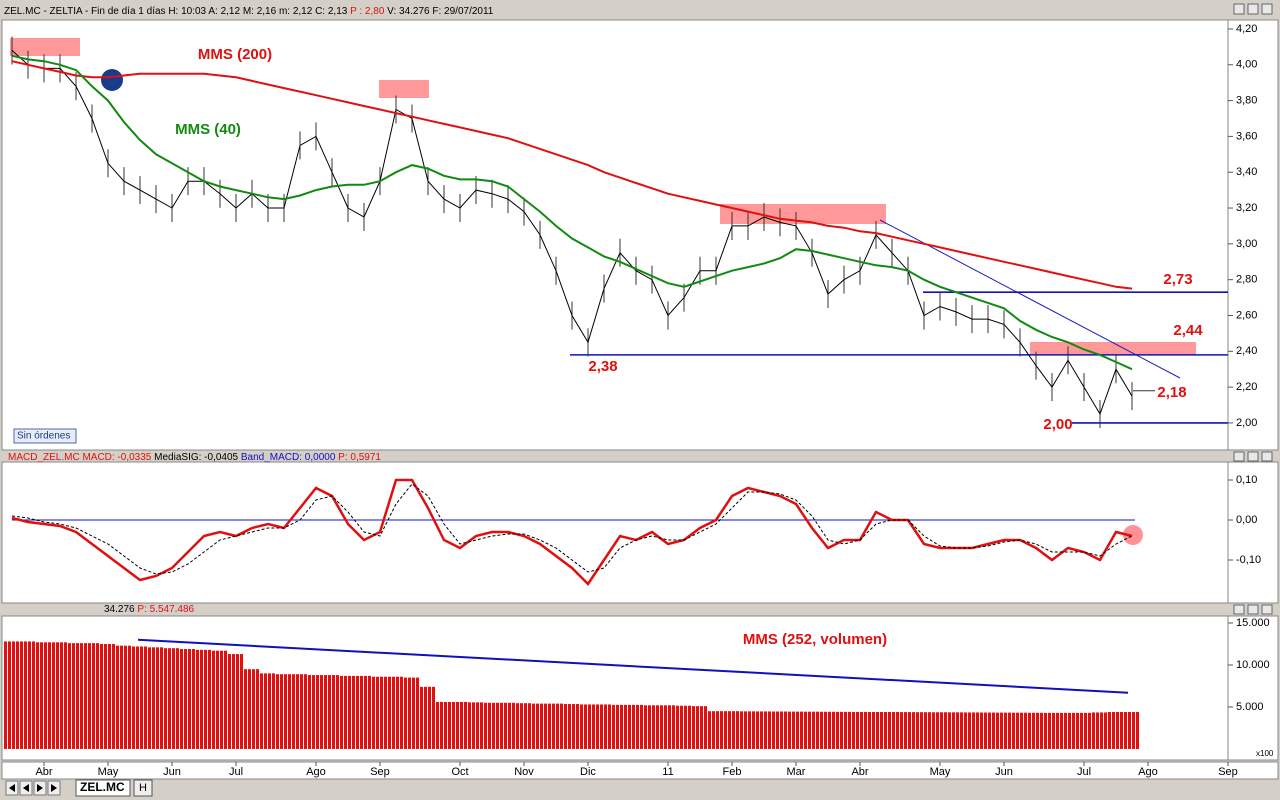 This screenshot has height=800, width=1280. What do you see at coordinates (1253, 665) in the screenshot?
I see `y-tick-label: 10.000` at bounding box center [1253, 665].